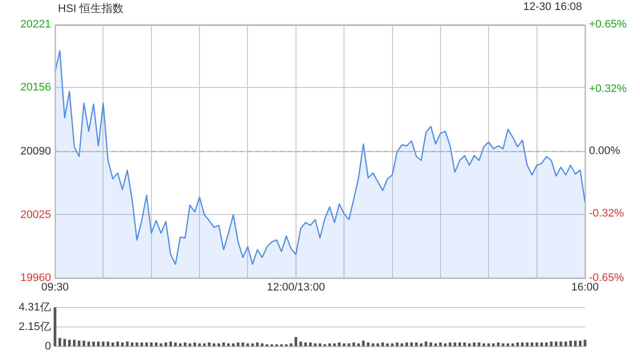  What do you see at coordinates (295, 287) in the screenshot?
I see `x-tick-label: 12:00/13:00` at bounding box center [295, 287].